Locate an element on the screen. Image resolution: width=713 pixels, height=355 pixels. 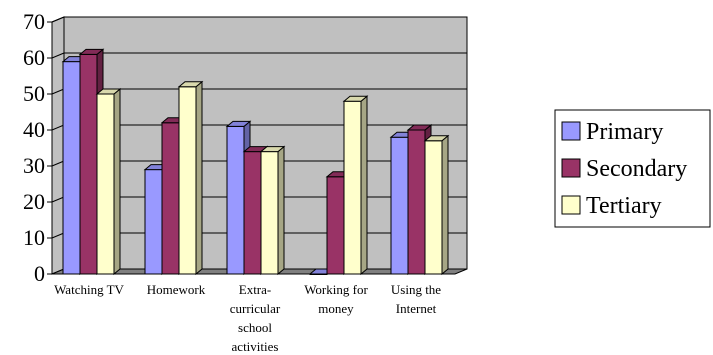
x-tick-label-1: Homework is located at coordinates (176, 289).